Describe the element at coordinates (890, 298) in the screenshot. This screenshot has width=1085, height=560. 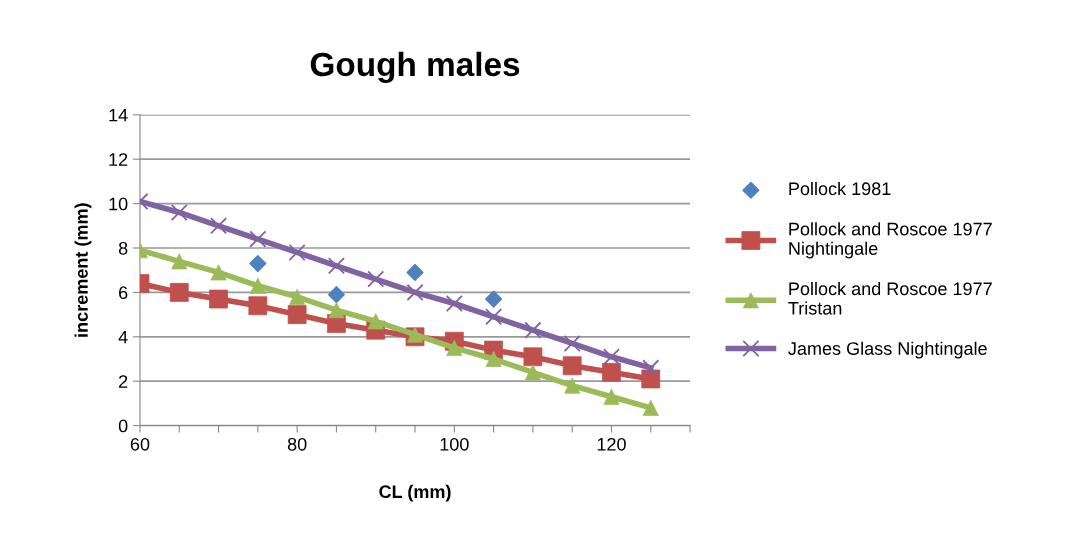
I see `legend-label: Pollock and Roscoe 1977 Tristan` at that location.